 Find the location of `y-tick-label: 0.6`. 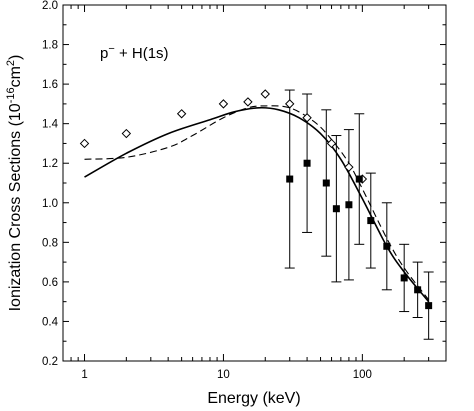

y-tick-label: 0.6 is located at coordinates (50, 283).